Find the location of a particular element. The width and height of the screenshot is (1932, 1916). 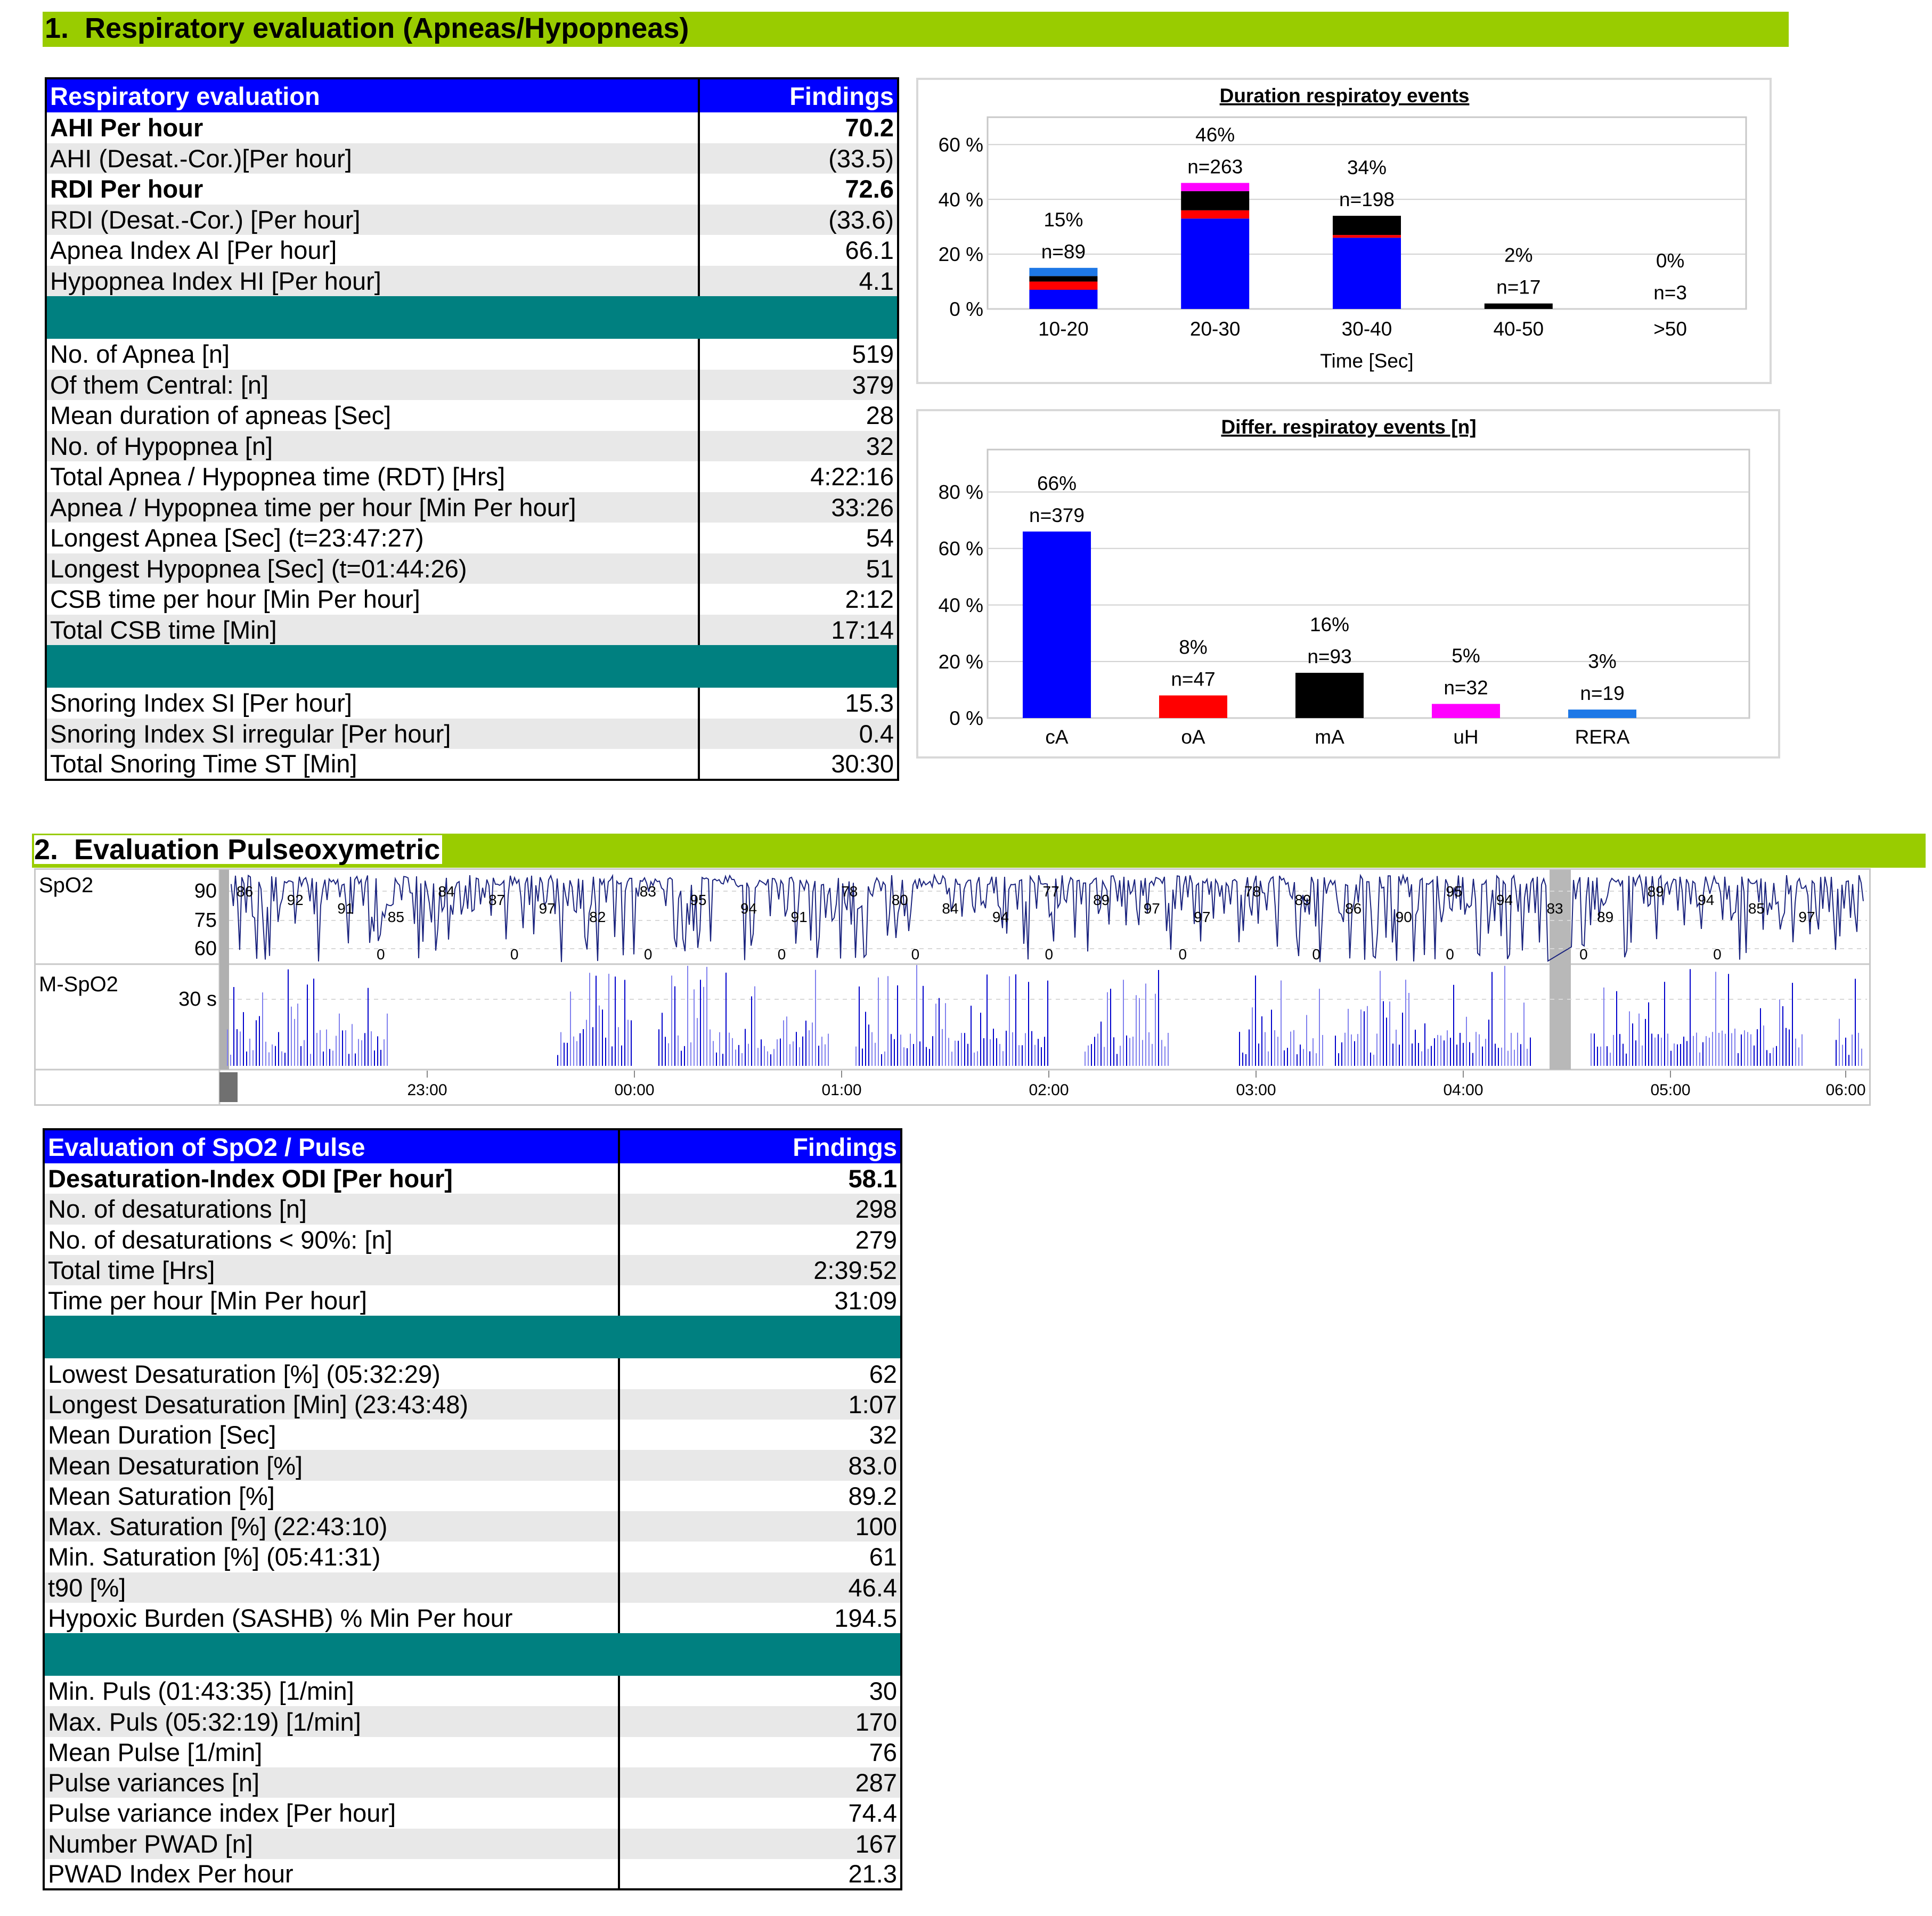

spo2-annotation: 85 is located at coordinates (396, 917).